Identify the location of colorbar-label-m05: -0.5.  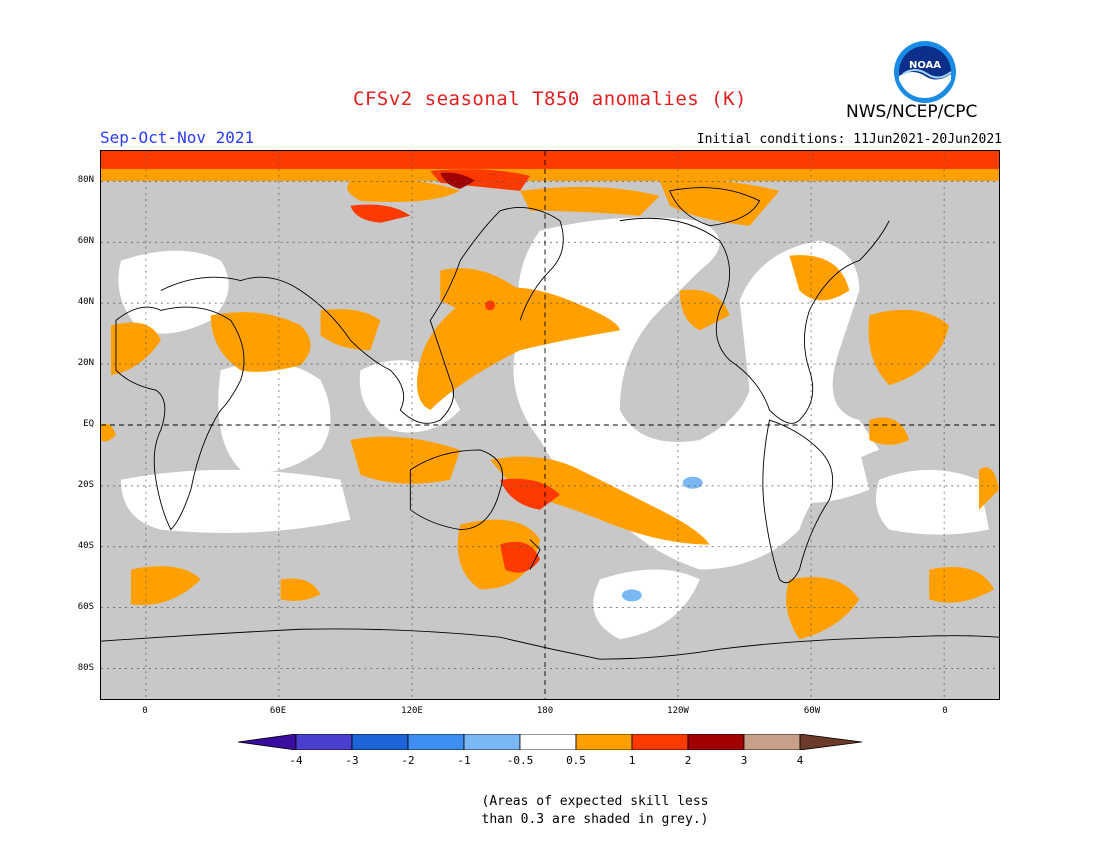
(520, 760).